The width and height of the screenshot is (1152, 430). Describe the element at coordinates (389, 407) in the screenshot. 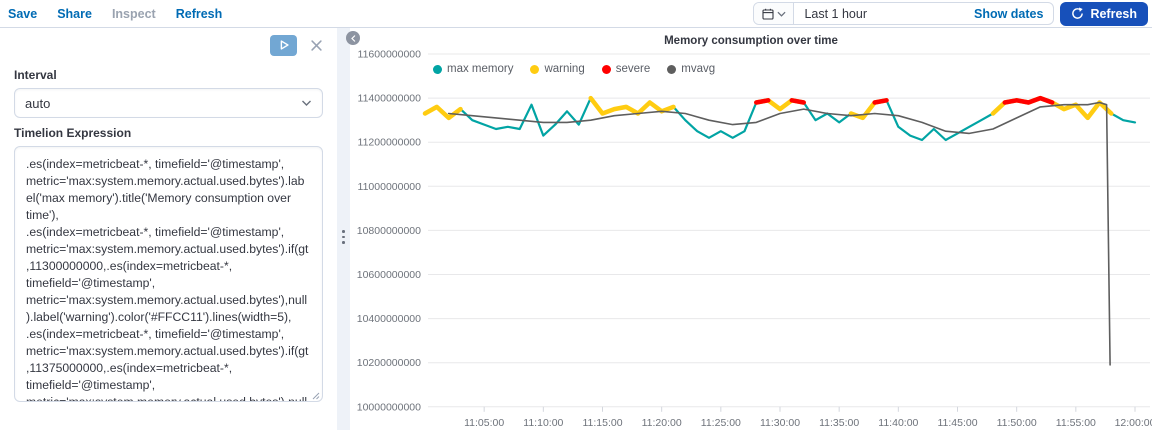

I see `y-axis-label: 10000000000` at that location.